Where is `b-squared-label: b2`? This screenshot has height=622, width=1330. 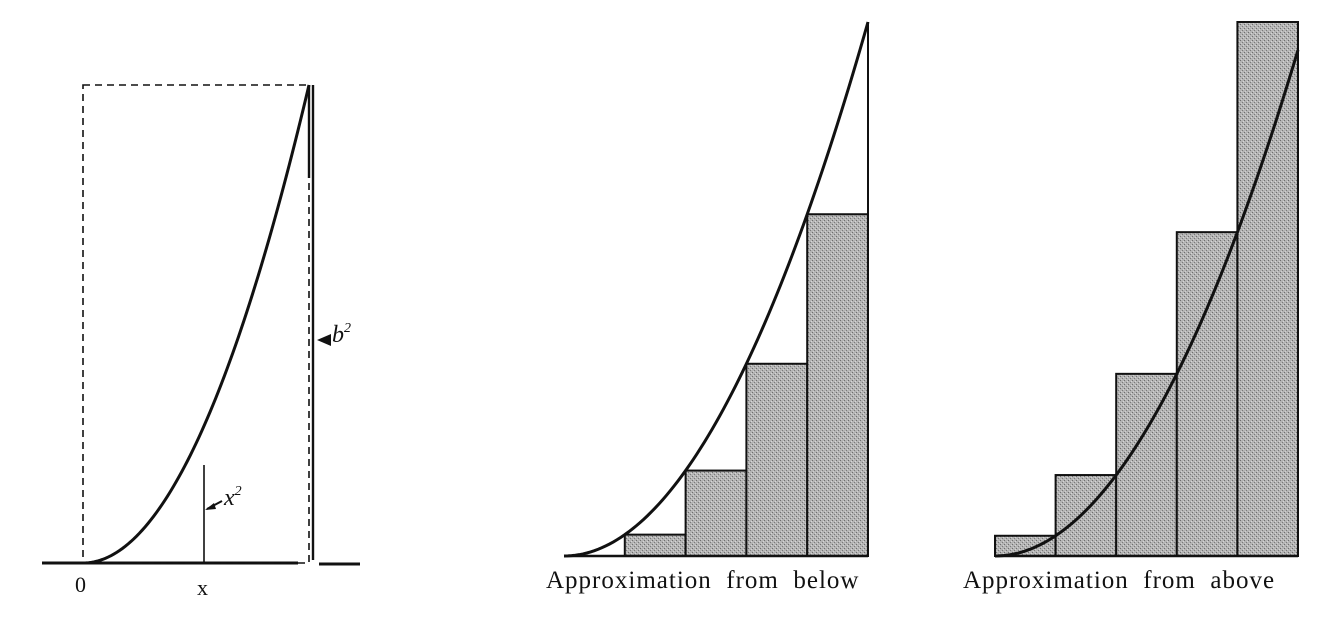 b-squared-label: b2 is located at coordinates (341, 334).